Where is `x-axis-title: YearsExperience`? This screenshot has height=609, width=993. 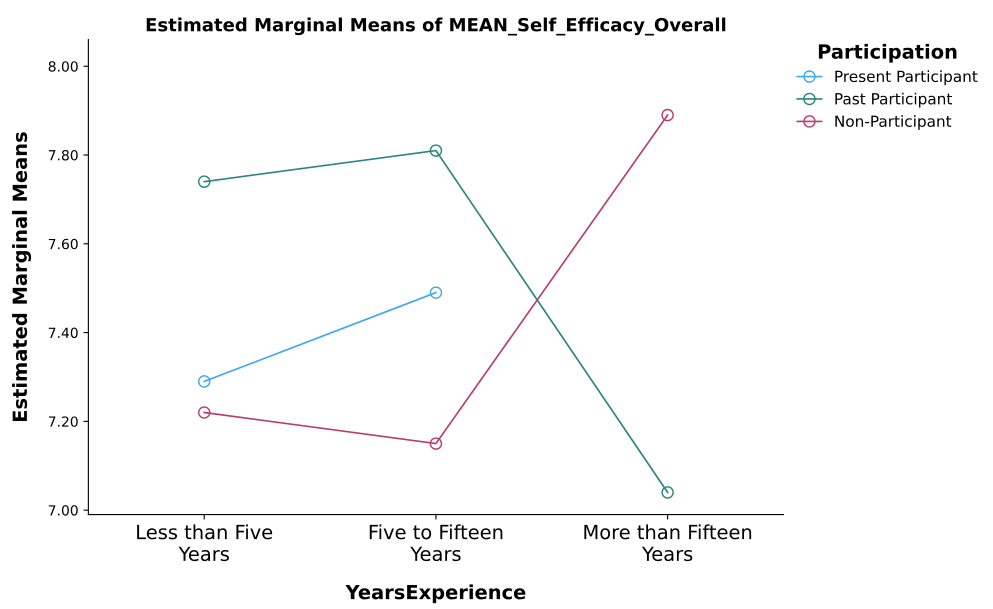
x-axis-title: YearsExperience is located at coordinates (435, 594).